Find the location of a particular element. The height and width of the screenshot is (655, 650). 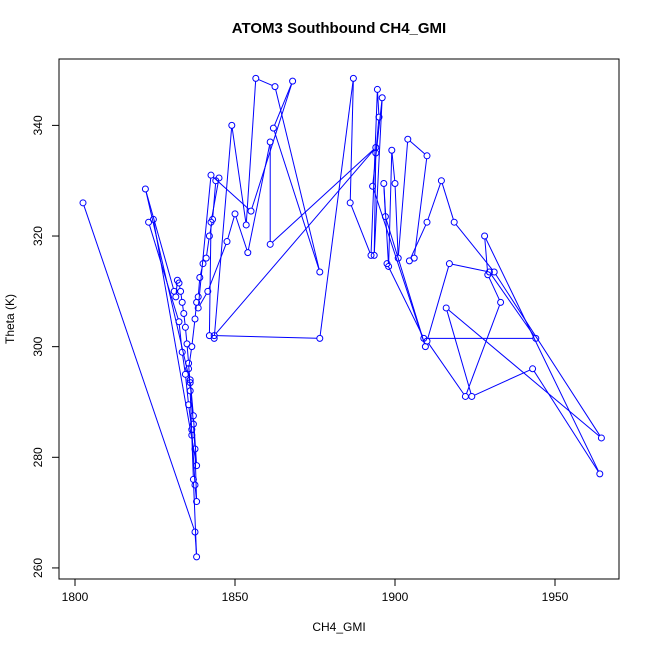

y-tick-label: 300 is located at coordinates (38, 346).